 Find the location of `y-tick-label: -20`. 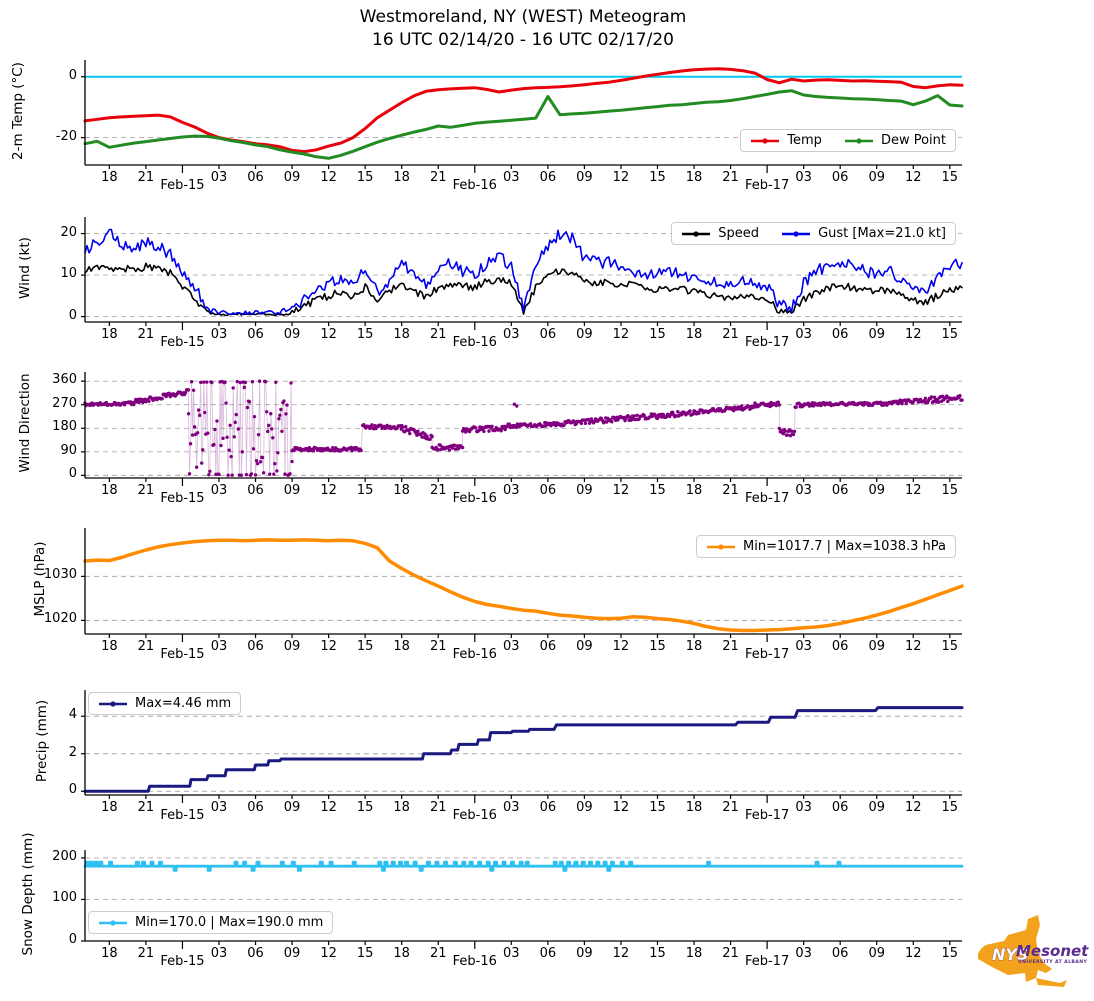

y-tick-label: -20 is located at coordinates (66, 136).